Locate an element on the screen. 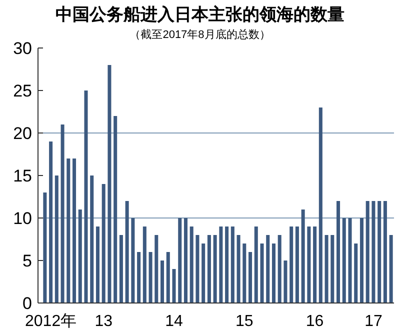 The image size is (400, 336). x-tick-label: 14 is located at coordinates (174, 321).